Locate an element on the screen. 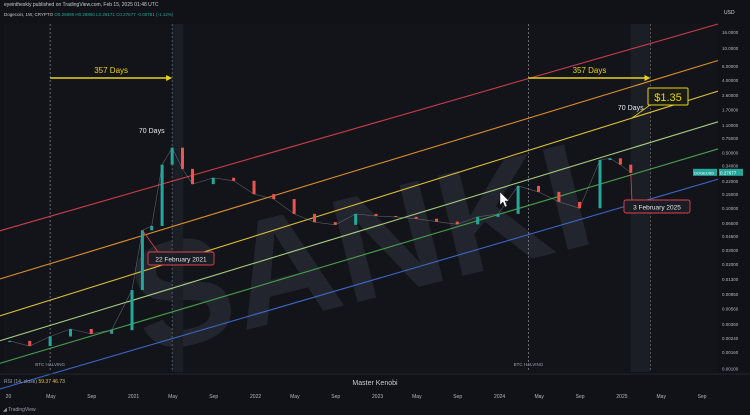  y-tick-label: 0.06500 is located at coordinates (730, 223).